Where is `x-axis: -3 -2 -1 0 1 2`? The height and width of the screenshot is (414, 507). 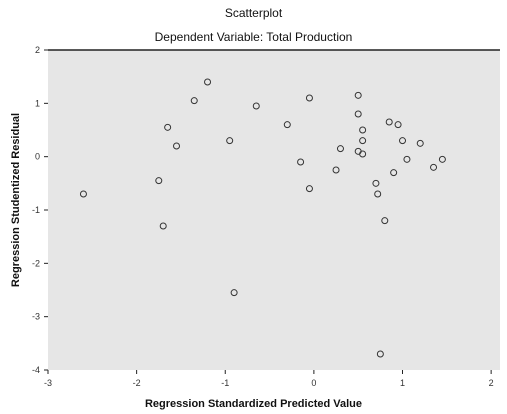
x-axis: -3 -2 -1 0 1 2 is located at coordinates (269, 379).